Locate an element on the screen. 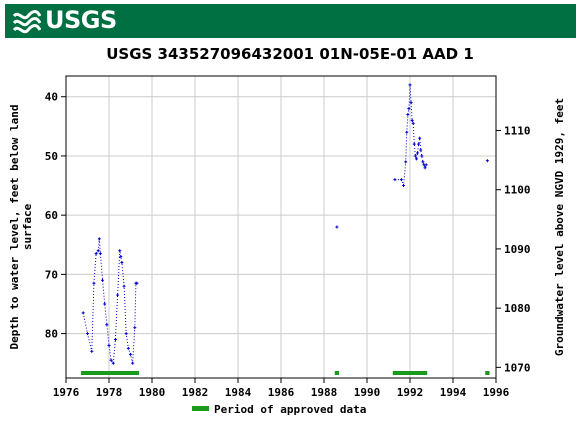 The image size is (580, 430). x-tick-label: 1990 is located at coordinates (367, 392).